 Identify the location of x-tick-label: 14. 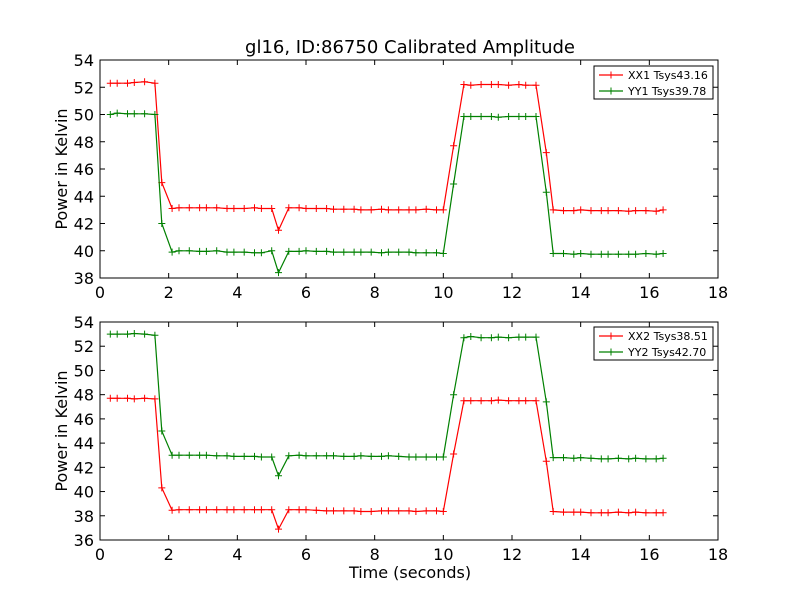
(580, 554).